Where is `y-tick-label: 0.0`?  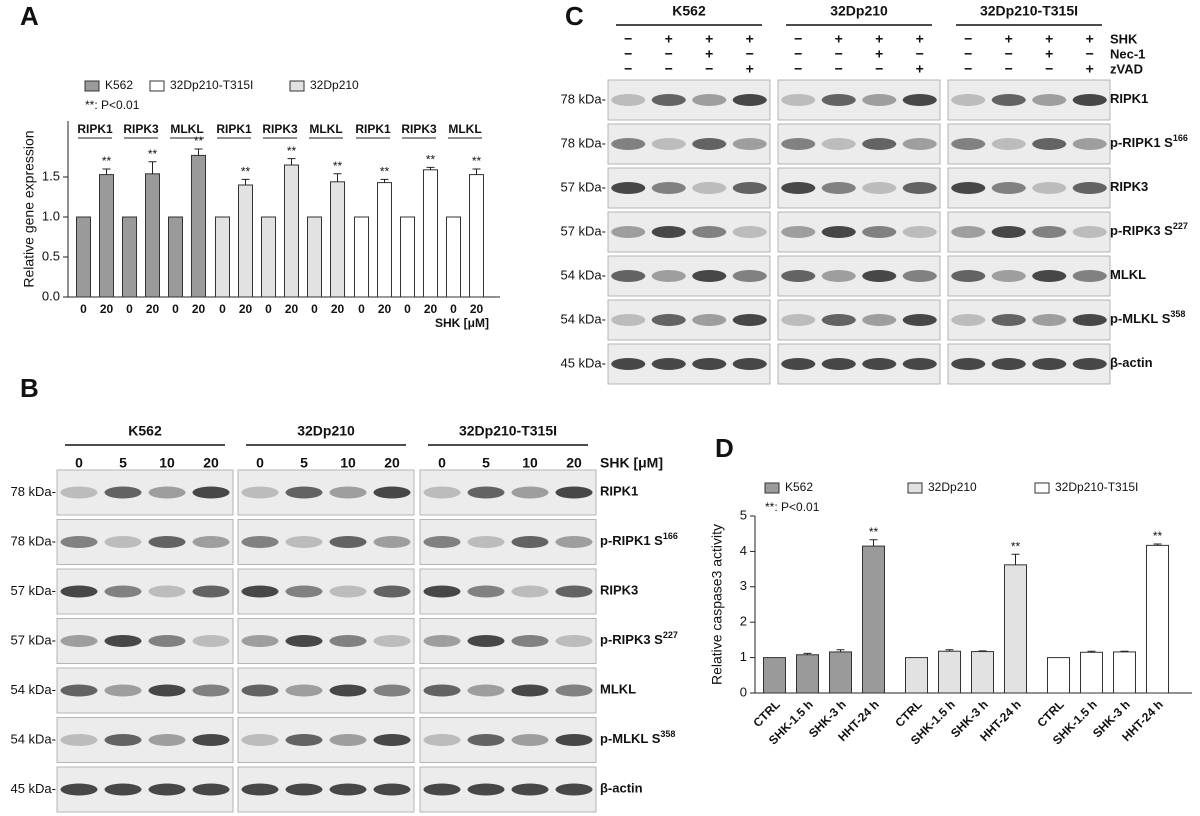
y-tick-label: 0.0 is located at coordinates (51, 295).